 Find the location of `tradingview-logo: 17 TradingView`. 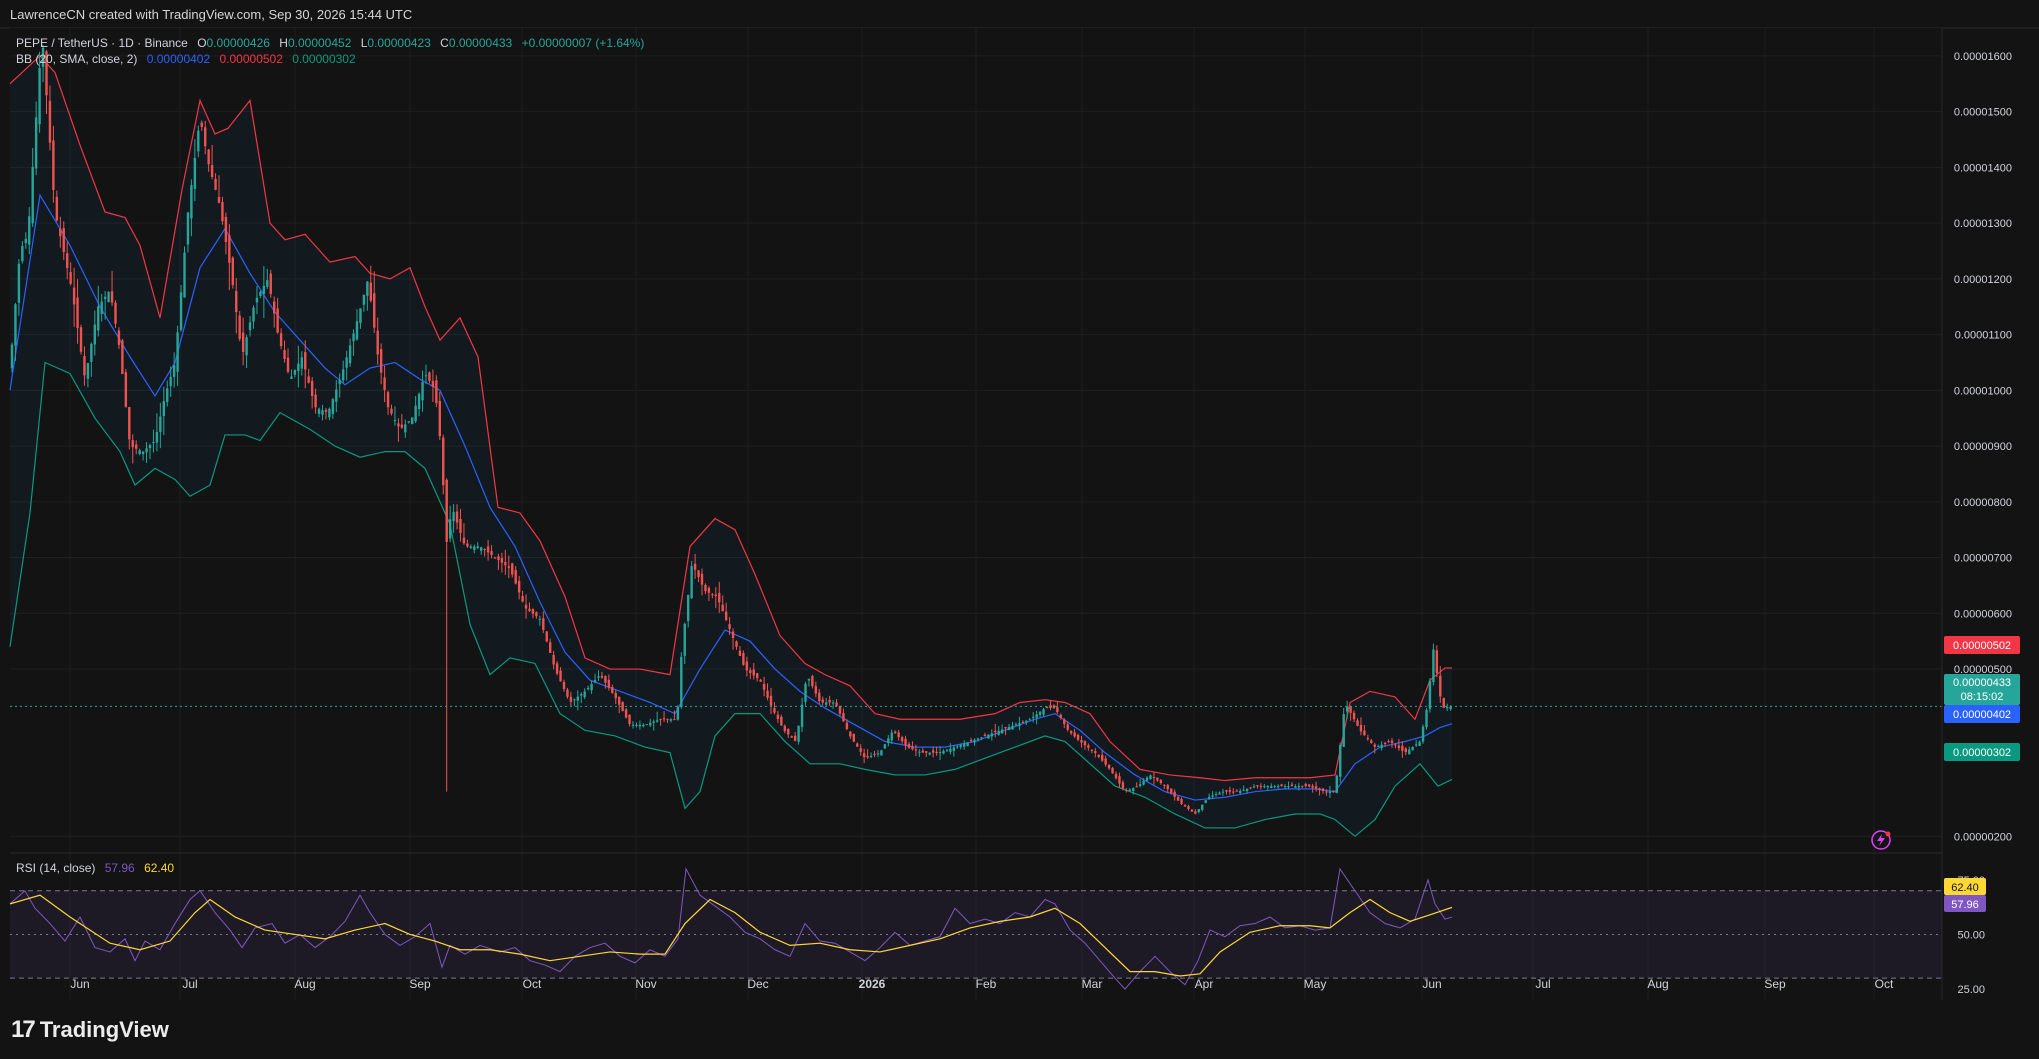

tradingview-logo: 17 TradingView is located at coordinates (90, 1030).